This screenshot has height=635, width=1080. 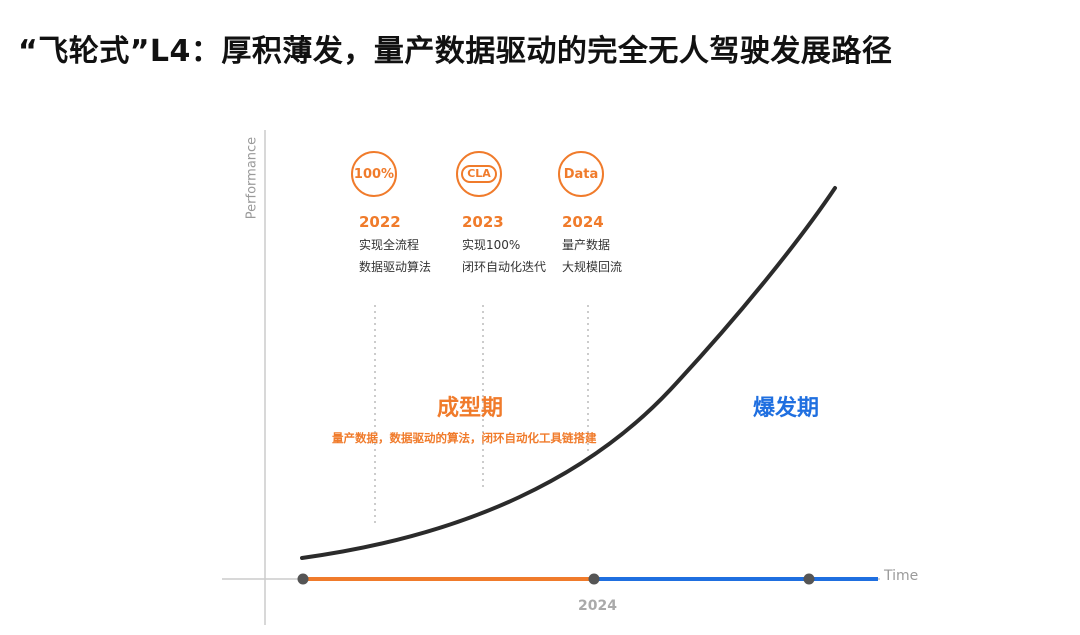 I want to click on timeline-marker-2024, so click(x=594, y=579).